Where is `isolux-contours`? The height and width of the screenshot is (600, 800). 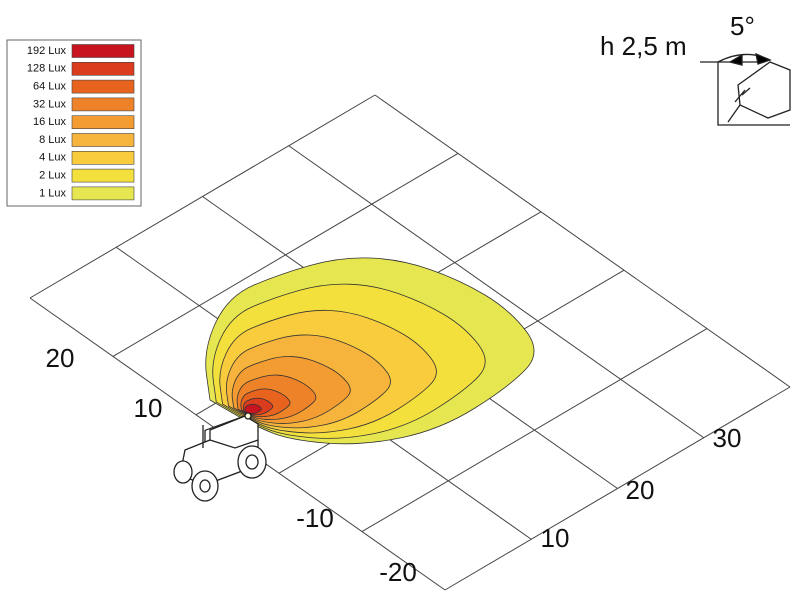 isolux-contours is located at coordinates (370, 351).